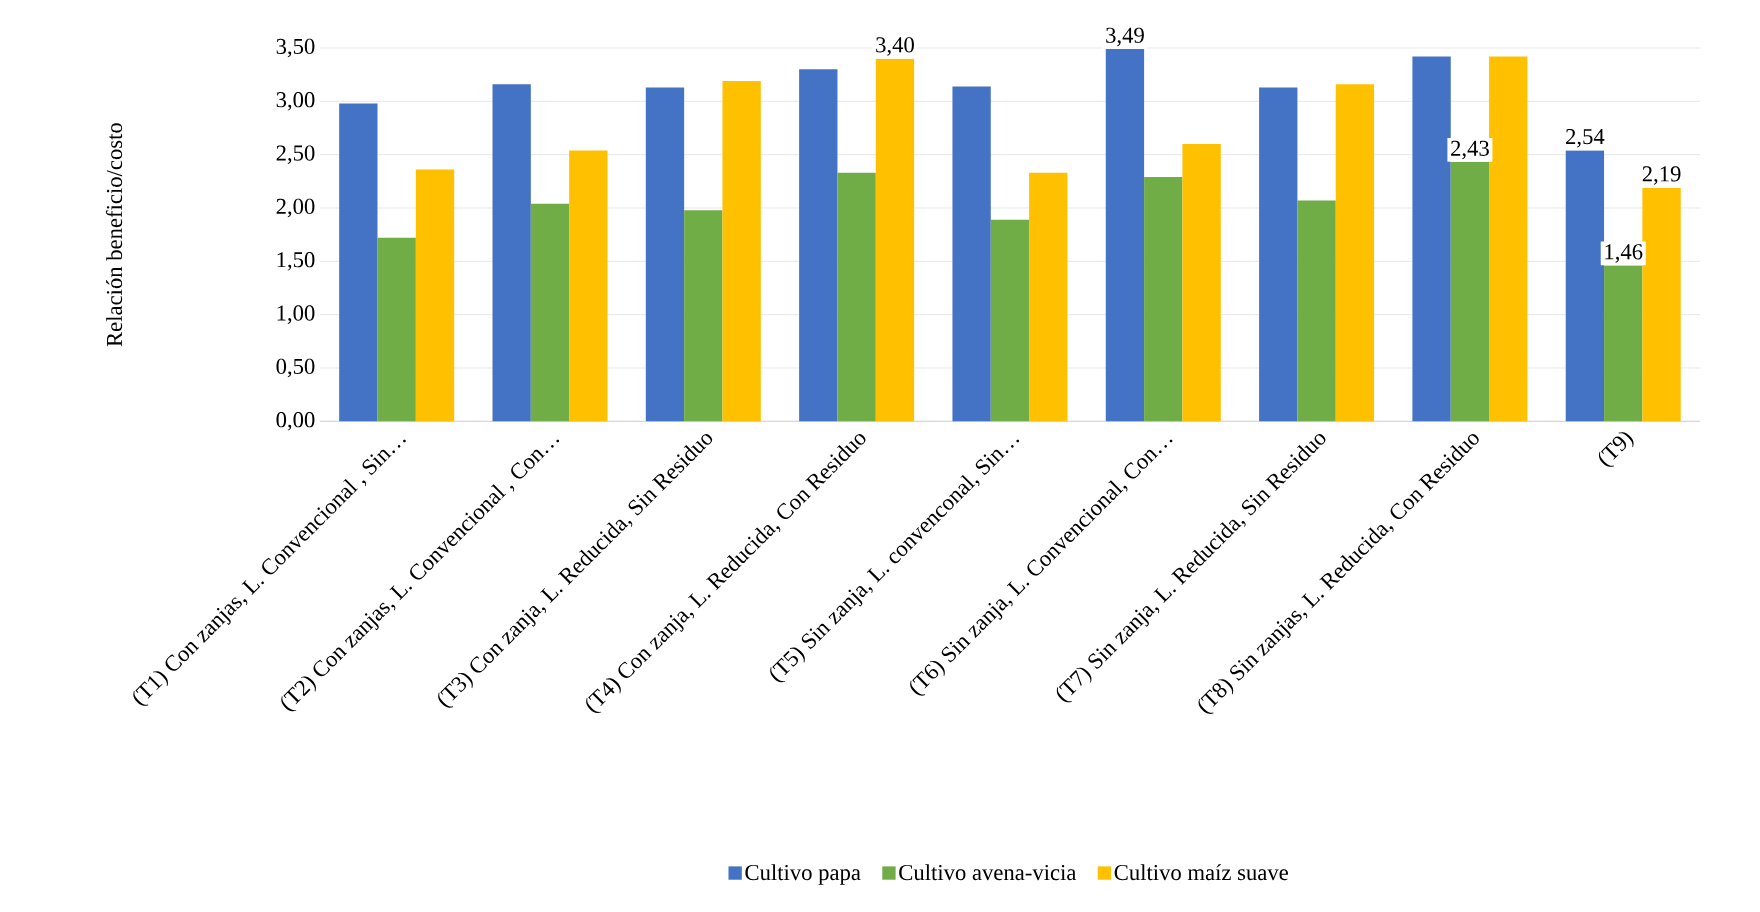  What do you see at coordinates (988, 872) in the screenshot?
I see `legend-label: Cultivo avena-vicia` at bounding box center [988, 872].